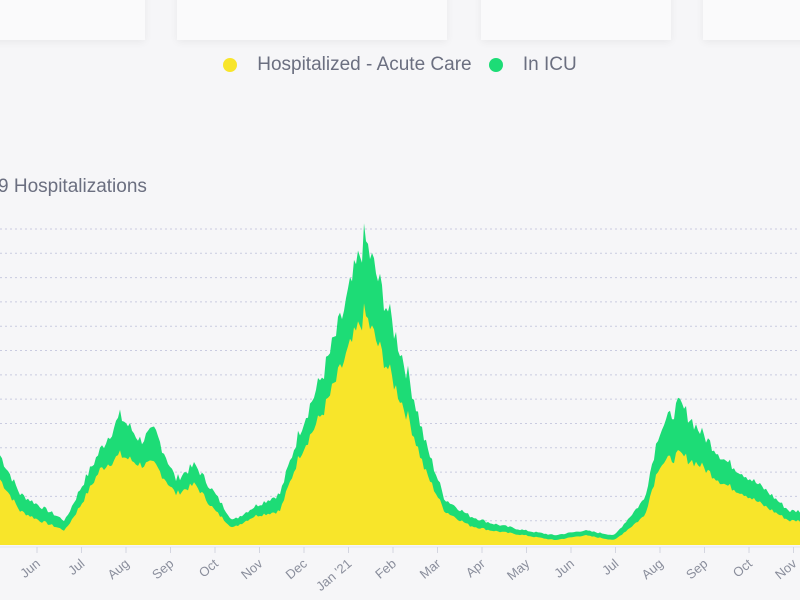 This screenshot has width=800, height=600. I want to click on legend-dot-icu, so click(495, 65).